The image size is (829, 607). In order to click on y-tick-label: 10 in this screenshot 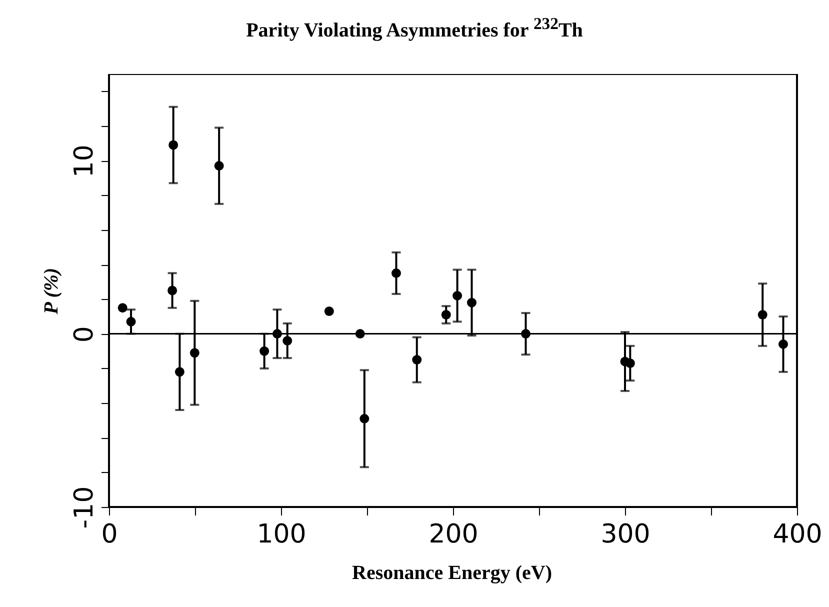, I will do `click(85, 161)`.